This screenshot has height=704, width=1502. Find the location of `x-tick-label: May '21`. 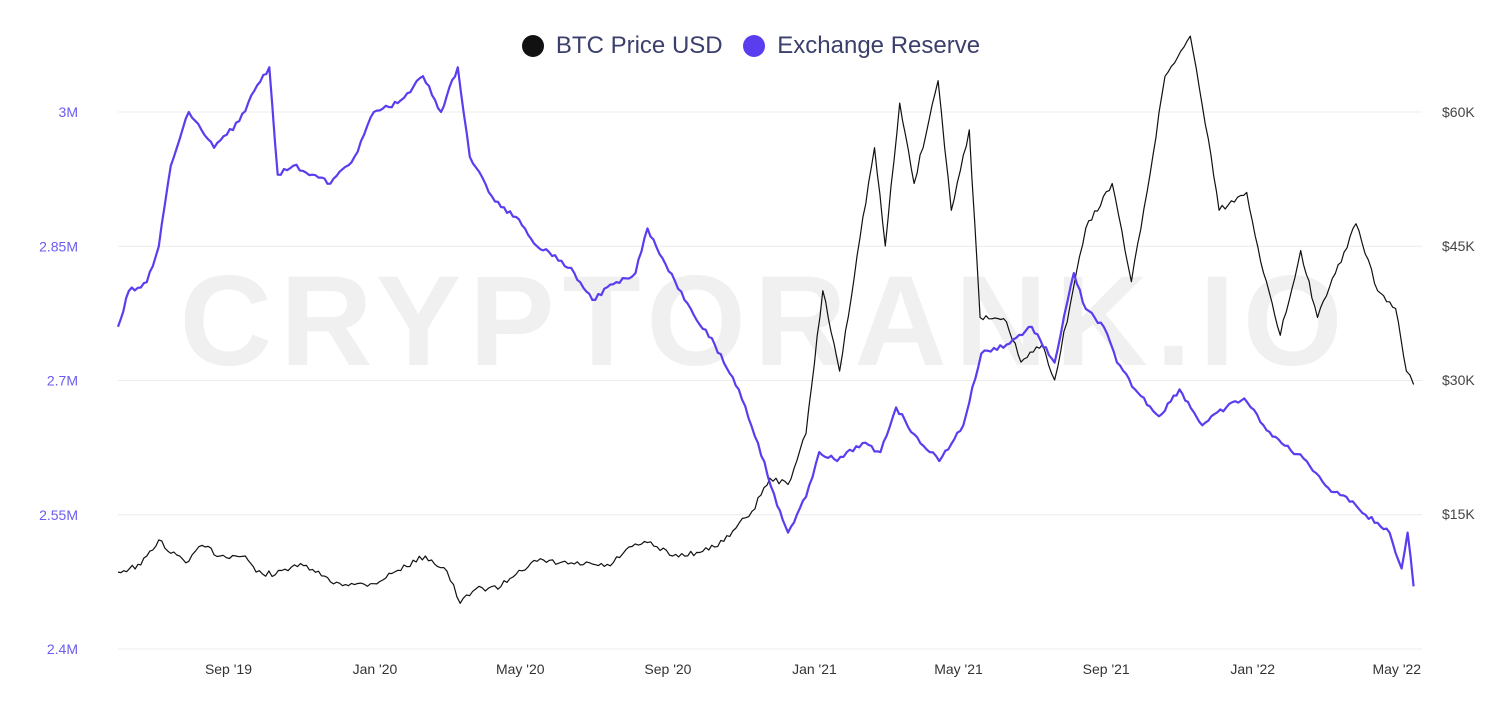

x-tick-label: May '21 is located at coordinates (958, 669).